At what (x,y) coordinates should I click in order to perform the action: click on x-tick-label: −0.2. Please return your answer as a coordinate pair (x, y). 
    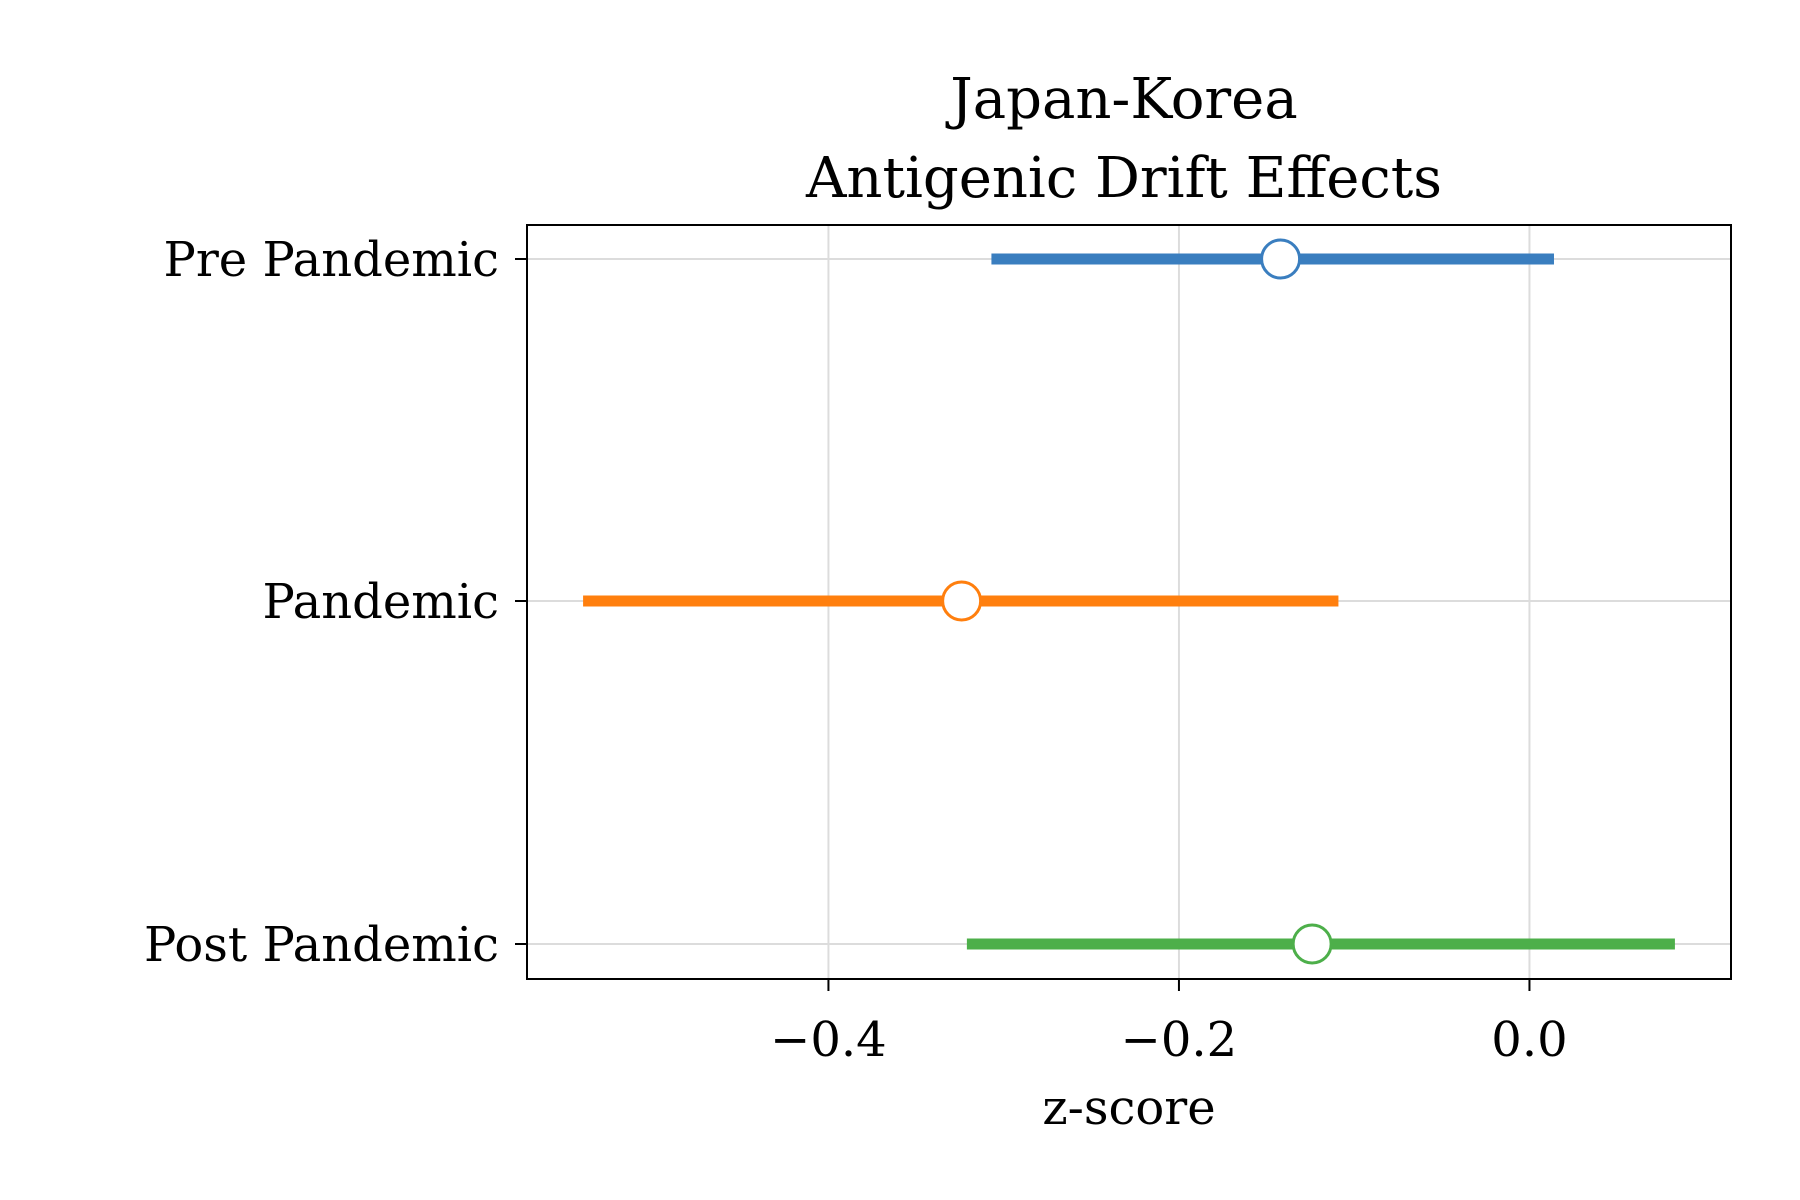
    Looking at the image, I should click on (1179, 1040).